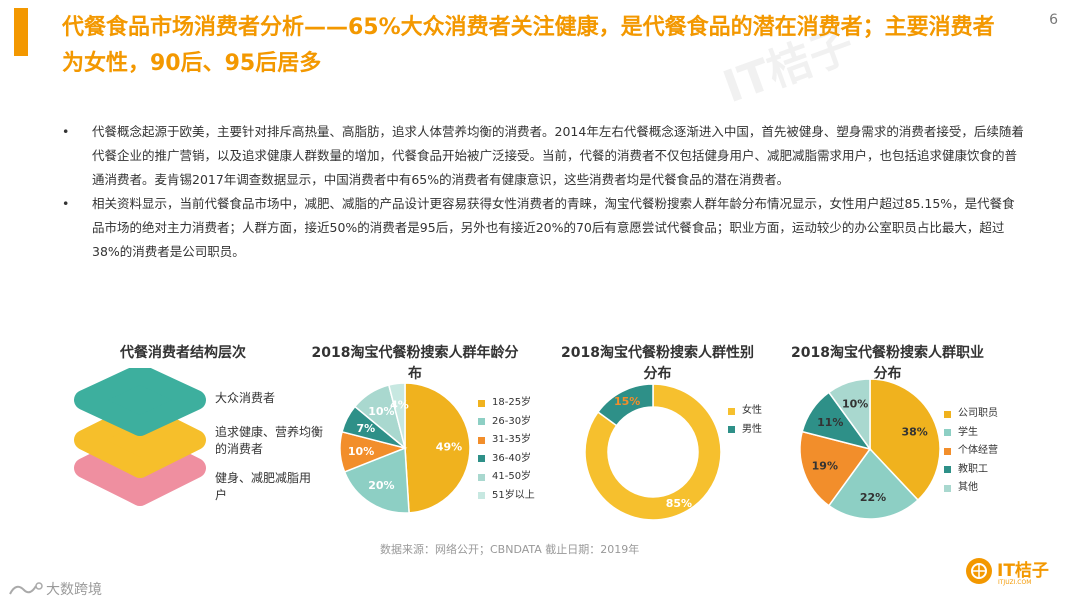 The width and height of the screenshot is (1080, 608). Describe the element at coordinates (415, 363) in the screenshot. I see `age-chart-title: 2018淘宝代餐粉搜索人群年龄分布` at that location.